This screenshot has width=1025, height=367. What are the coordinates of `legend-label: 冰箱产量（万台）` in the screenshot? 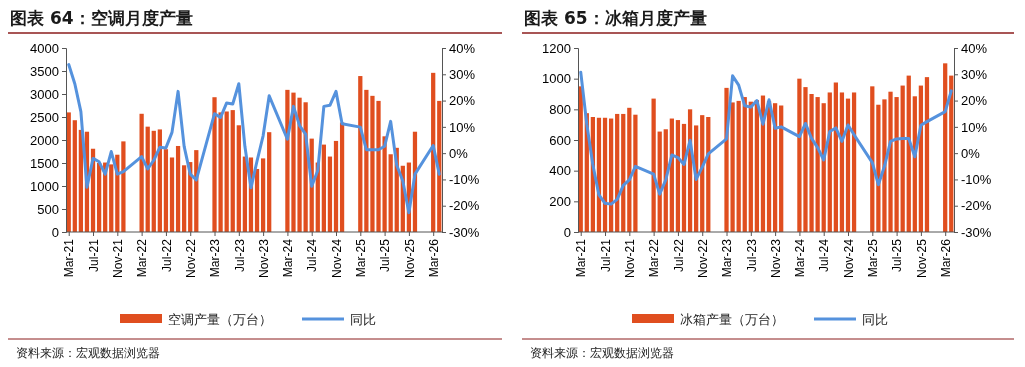 It's located at (732, 319).